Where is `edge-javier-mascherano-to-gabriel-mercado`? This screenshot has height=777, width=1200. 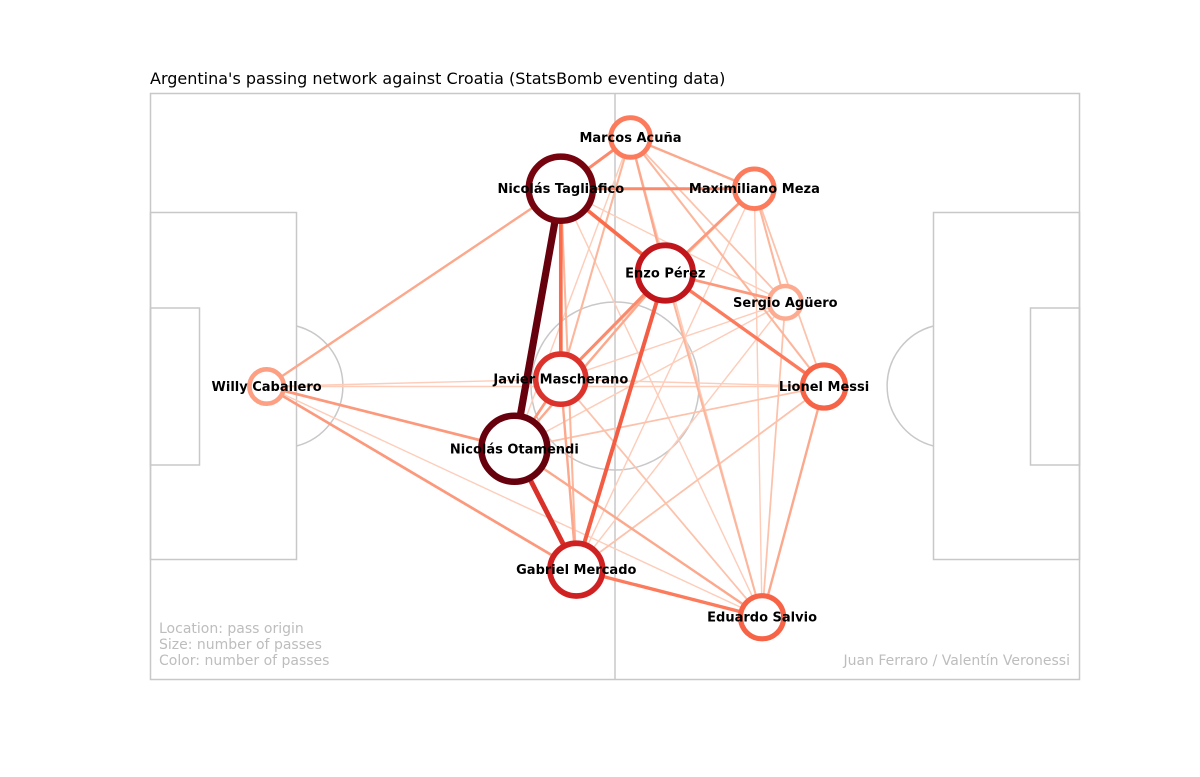 edge-javier-mascherano-to-gabriel-mercado is located at coordinates (568, 474).